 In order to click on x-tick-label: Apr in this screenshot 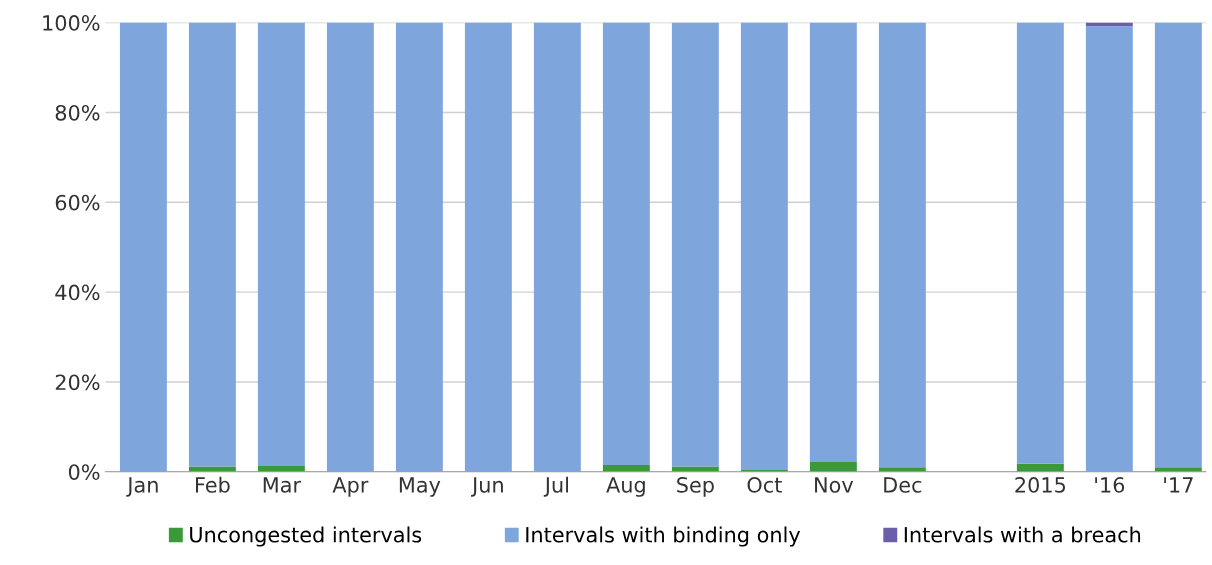, I will do `click(350, 487)`.